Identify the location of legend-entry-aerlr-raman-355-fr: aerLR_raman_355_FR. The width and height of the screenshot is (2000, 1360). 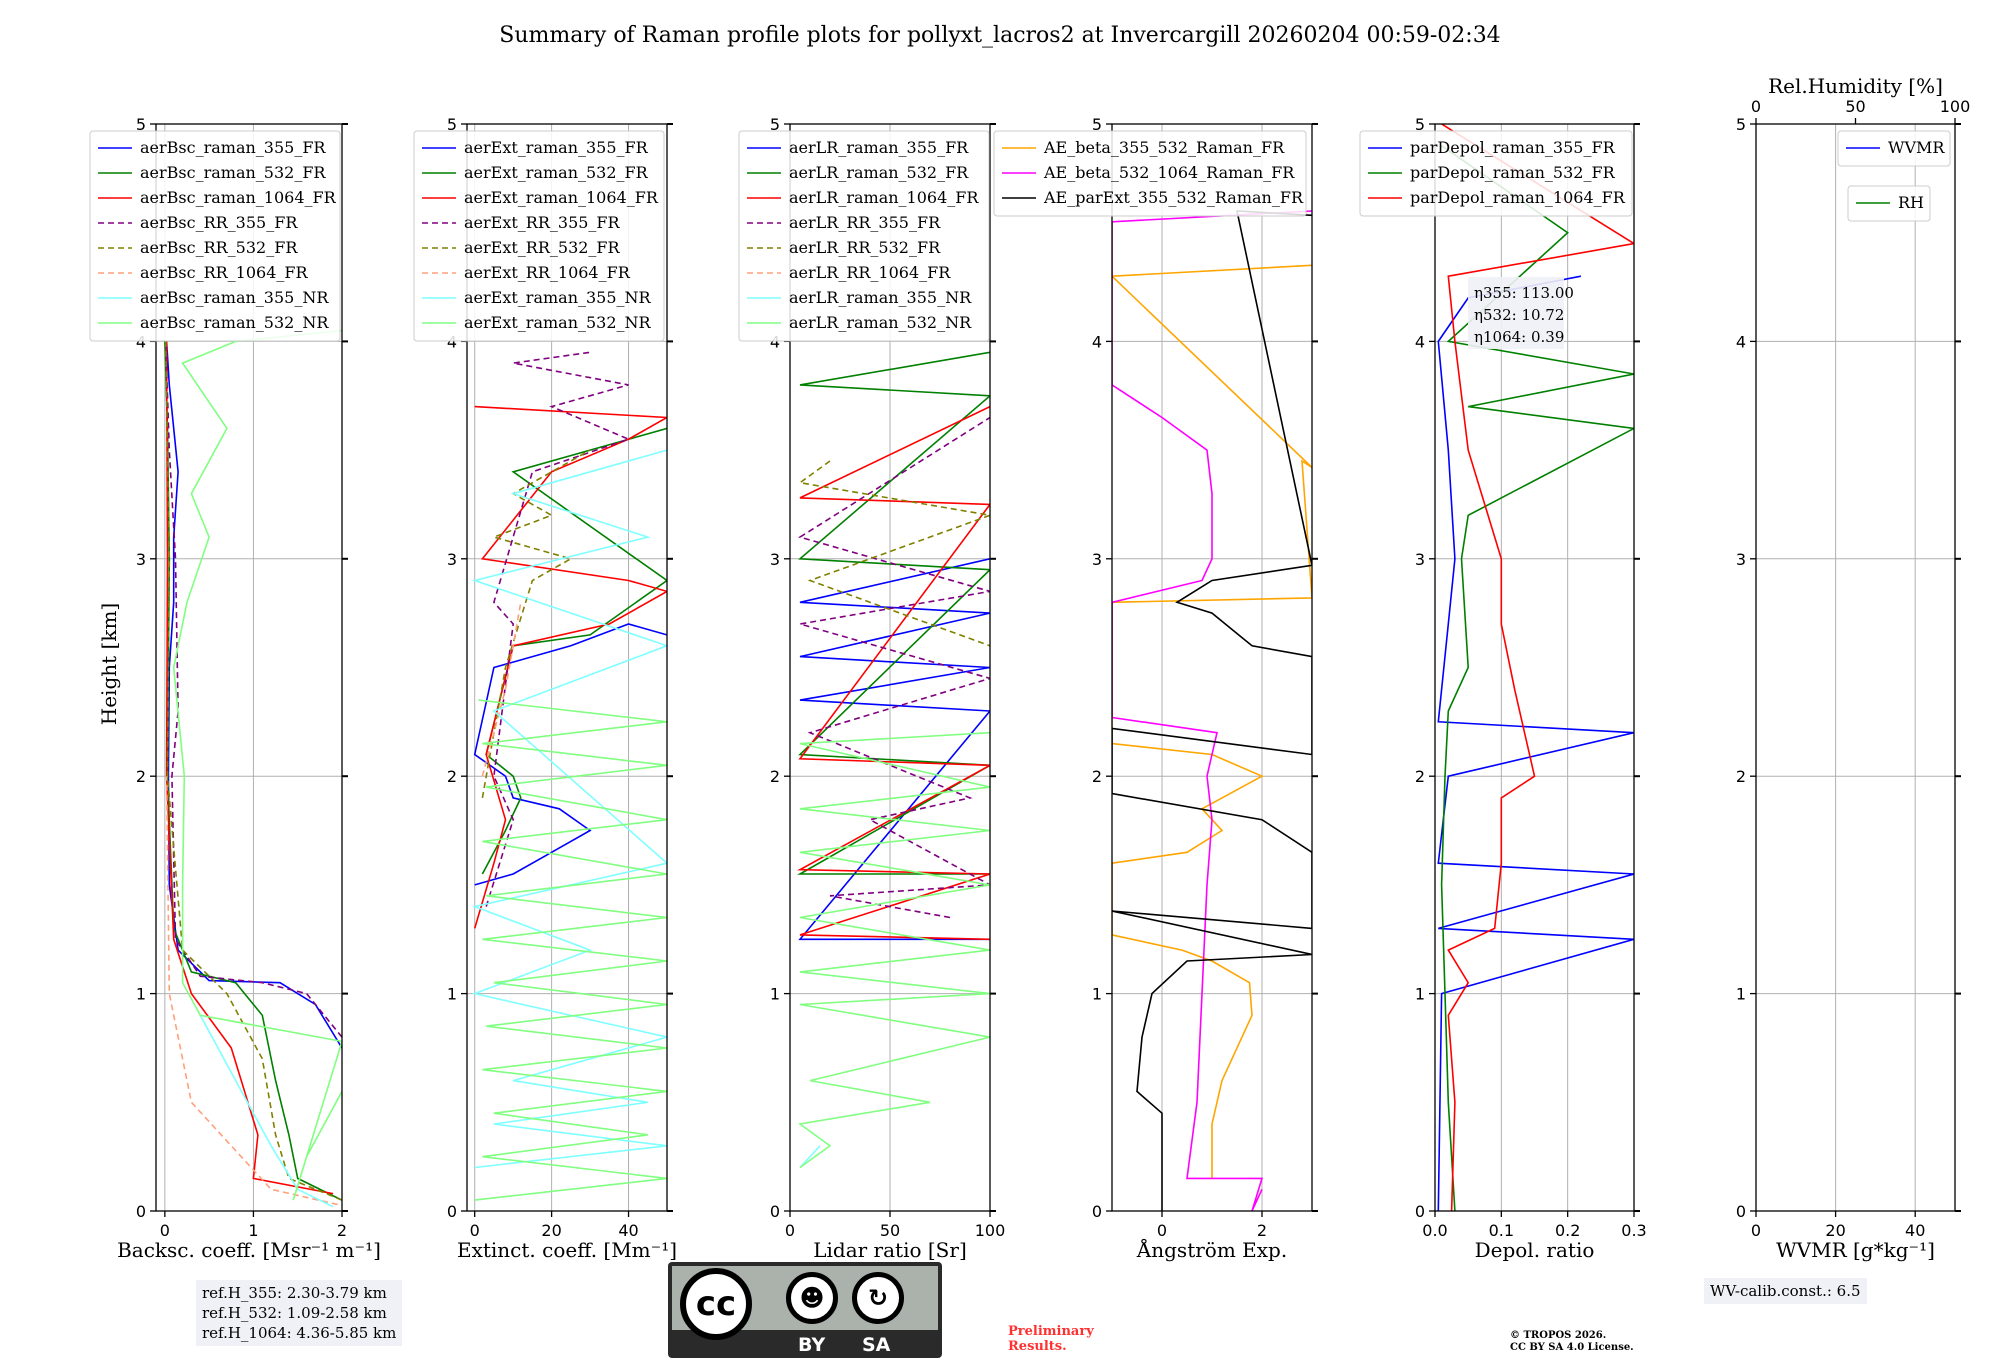
(879, 147).